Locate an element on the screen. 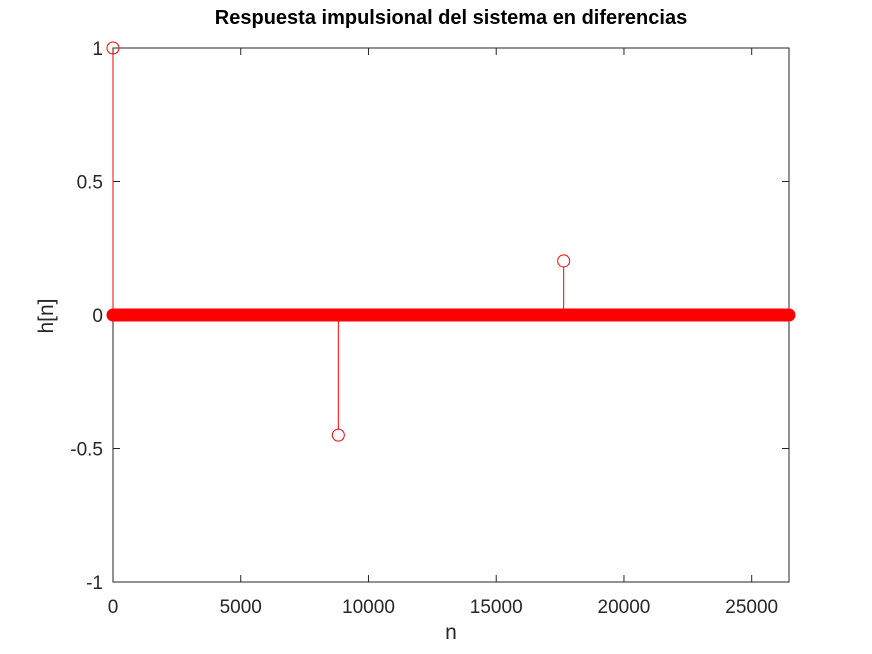  x-tick-label: 5000 is located at coordinates (241, 607).